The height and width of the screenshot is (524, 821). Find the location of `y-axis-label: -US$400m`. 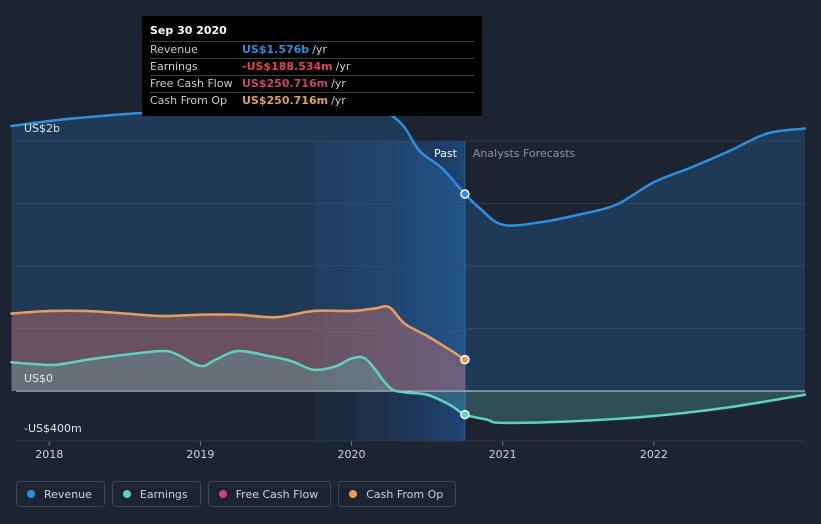

y-axis-label: -US$400m is located at coordinates (53, 428).